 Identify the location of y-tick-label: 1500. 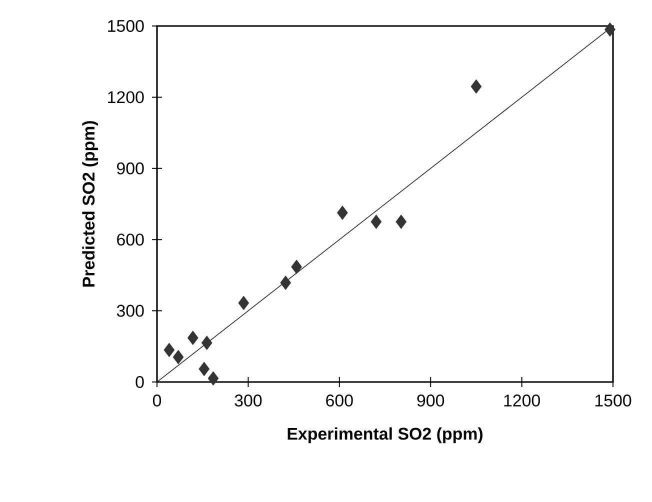
(126, 26).